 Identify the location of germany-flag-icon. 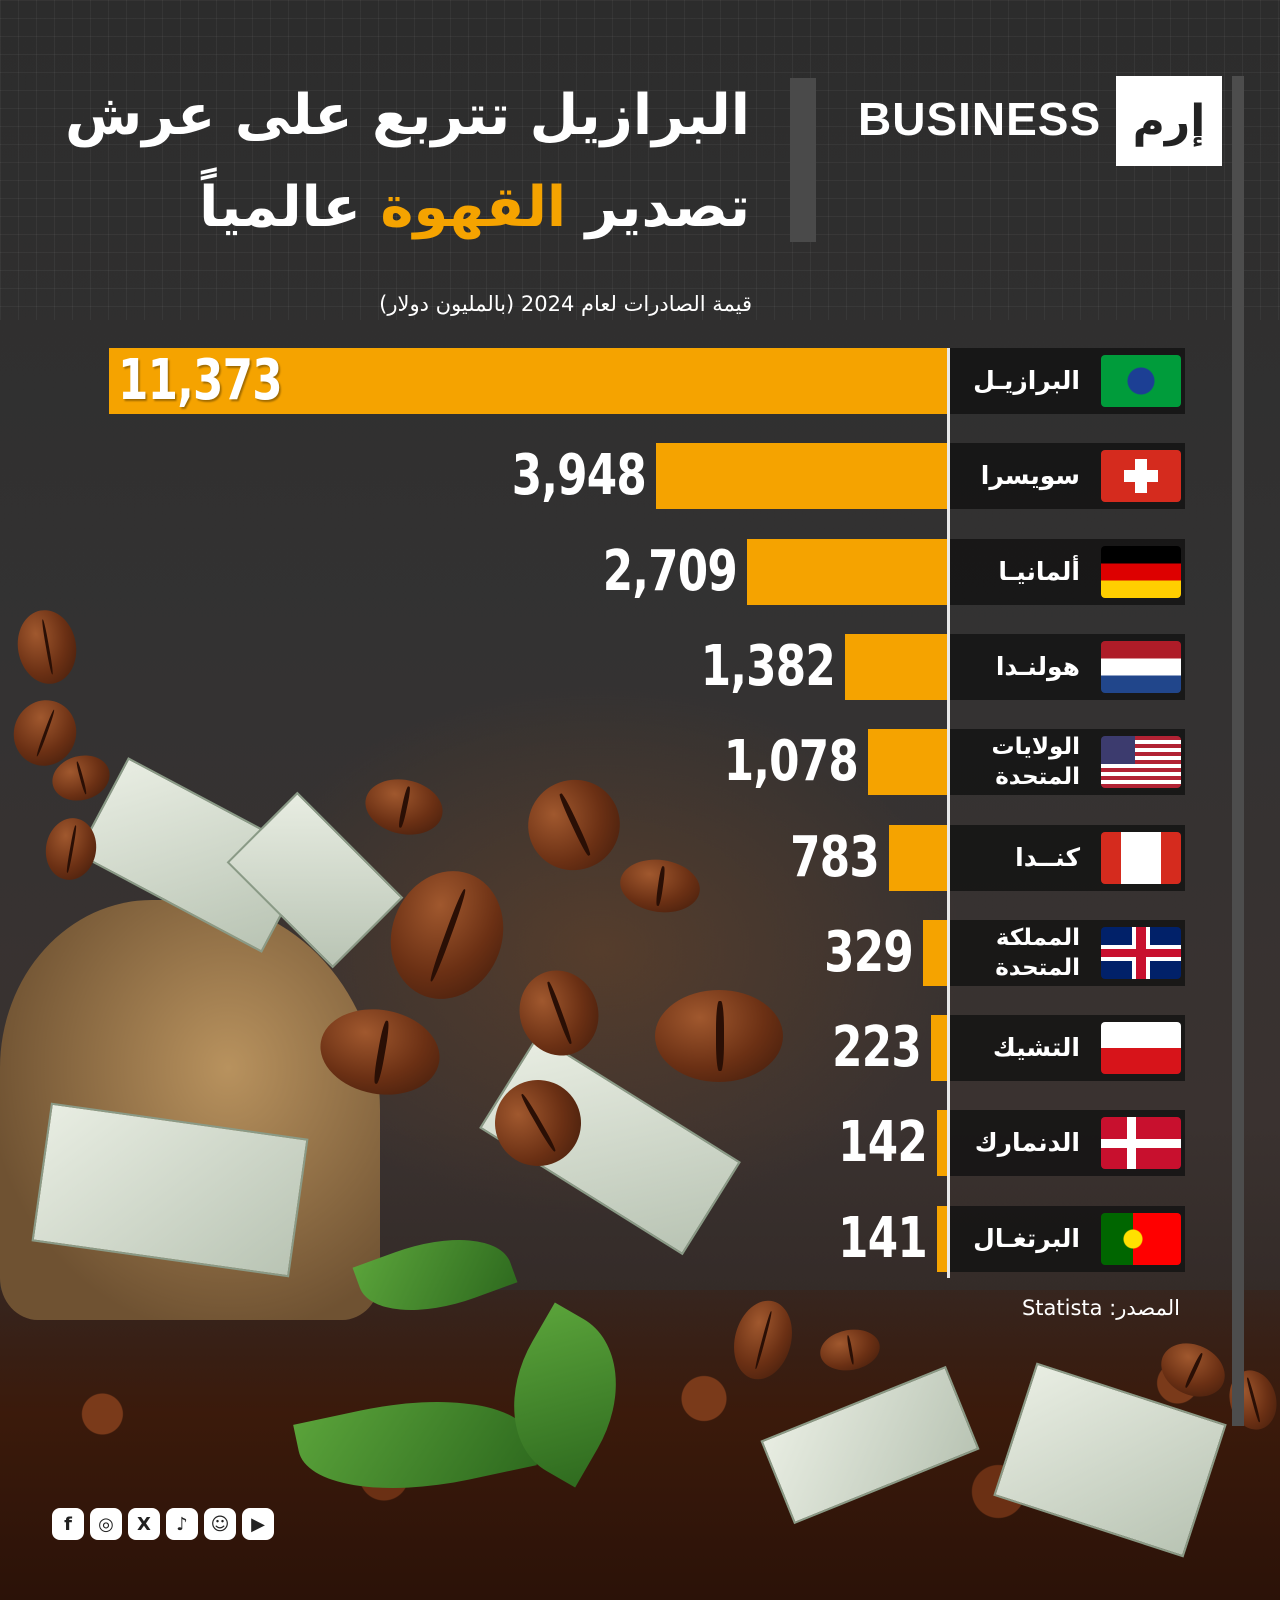
(1141, 571).